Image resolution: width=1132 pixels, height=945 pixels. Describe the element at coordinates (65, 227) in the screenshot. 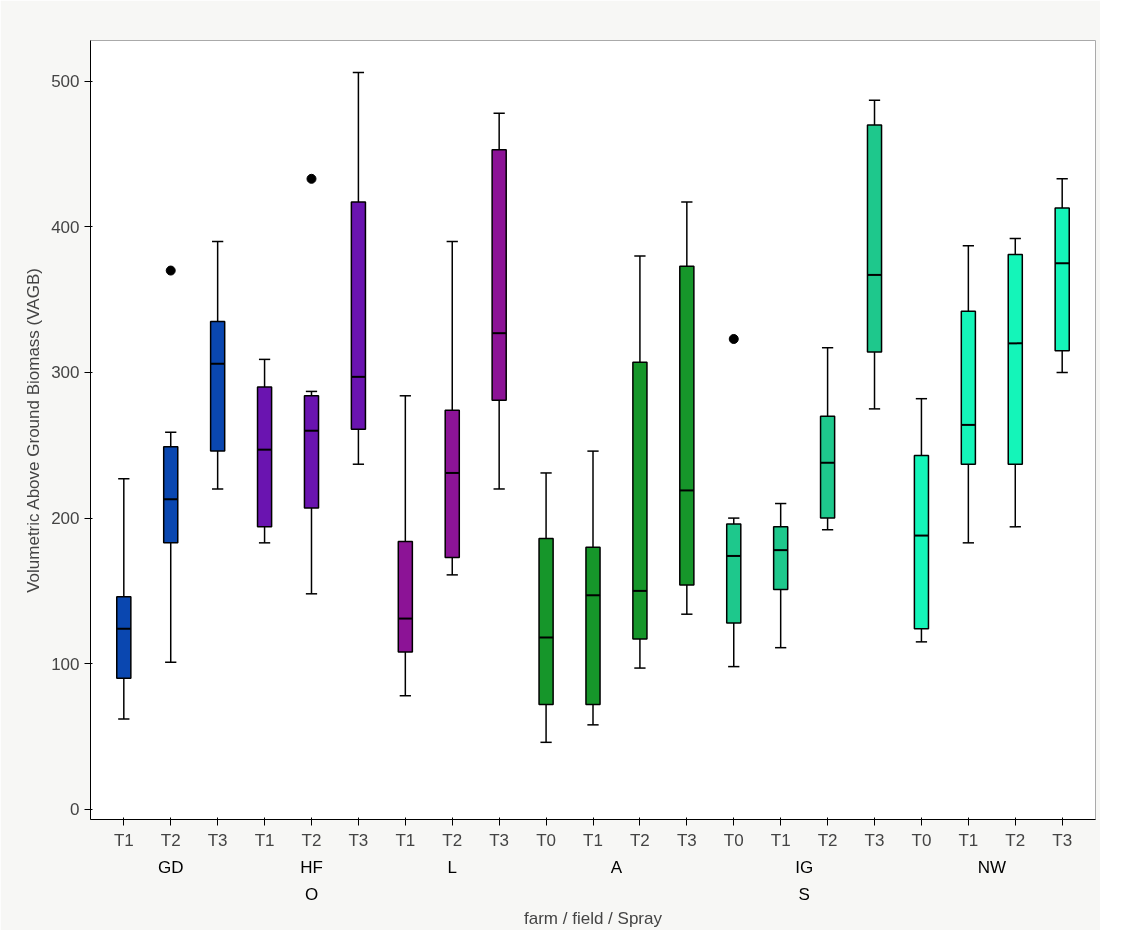

I see `y-tick-label: 400` at that location.